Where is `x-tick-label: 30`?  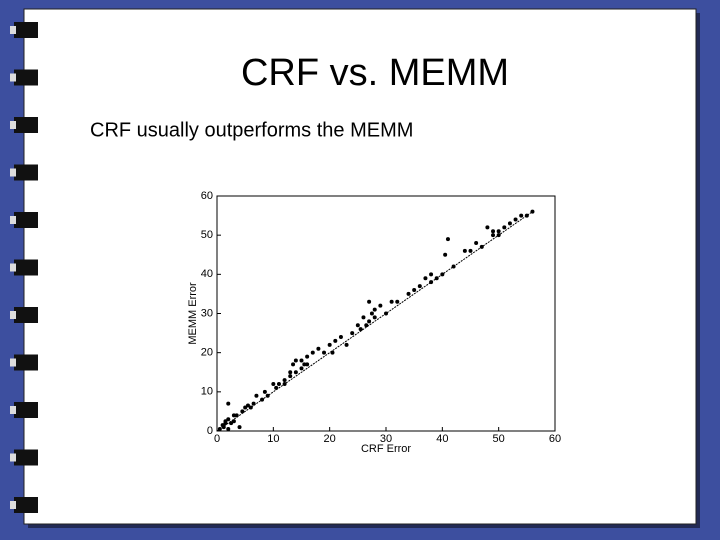
x-tick-label: 30 is located at coordinates (386, 439).